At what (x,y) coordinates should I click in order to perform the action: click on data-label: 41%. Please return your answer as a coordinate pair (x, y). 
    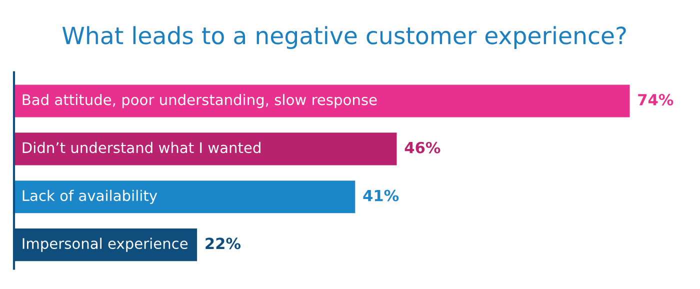
    Looking at the image, I should click on (381, 196).